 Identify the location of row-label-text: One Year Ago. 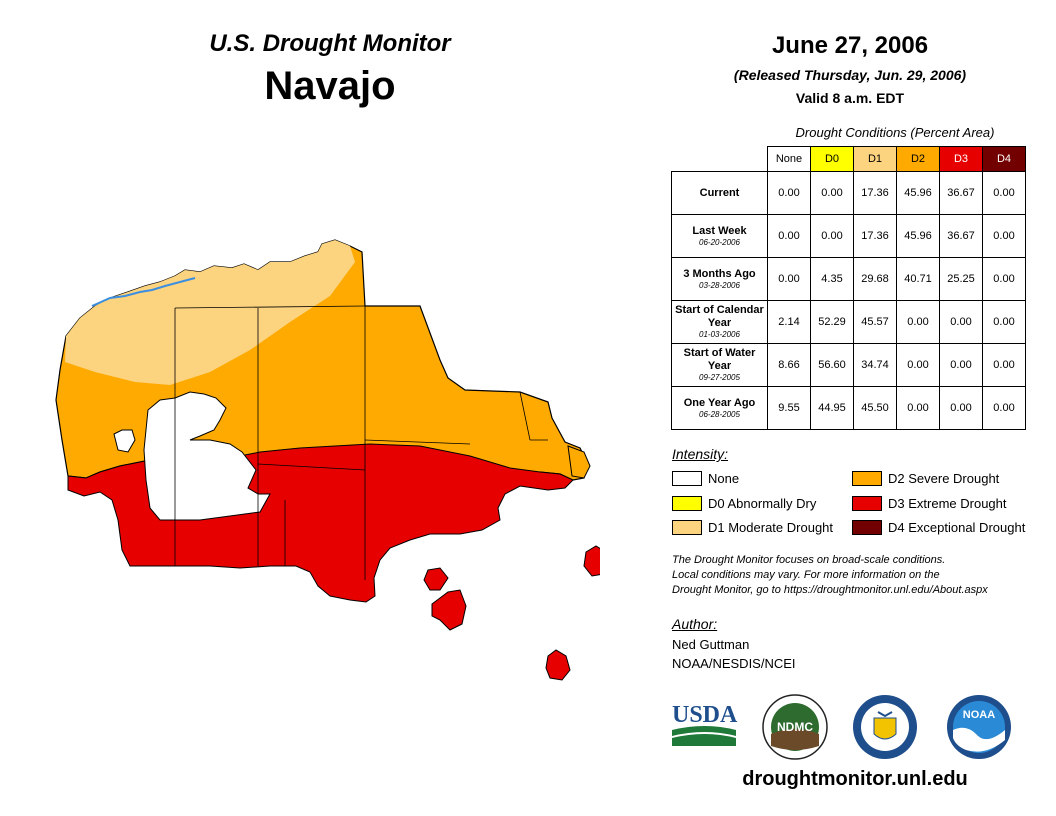
(719, 402).